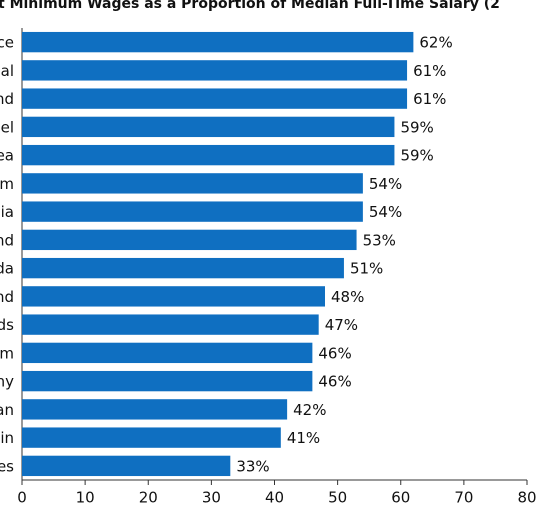 This screenshot has width=552, height=510. What do you see at coordinates (7, 382) in the screenshot?
I see `y-tick-label: ny` at bounding box center [7, 382].